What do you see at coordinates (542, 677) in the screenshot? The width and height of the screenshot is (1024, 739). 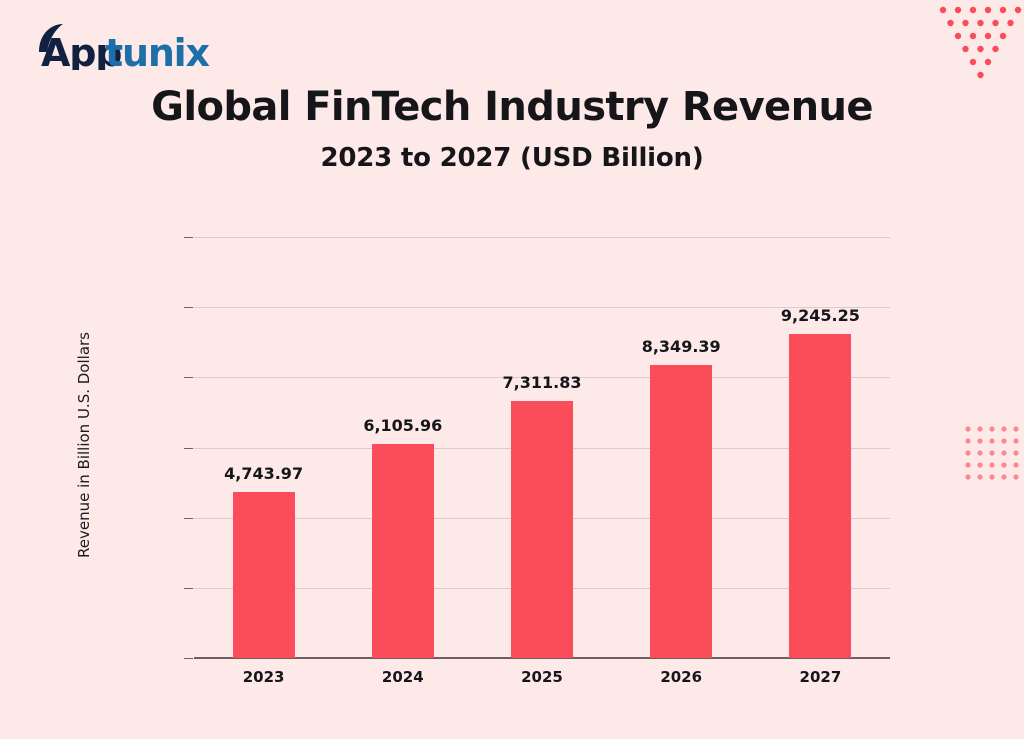 I see `x-axis-tick-label: 2025` at bounding box center [542, 677].